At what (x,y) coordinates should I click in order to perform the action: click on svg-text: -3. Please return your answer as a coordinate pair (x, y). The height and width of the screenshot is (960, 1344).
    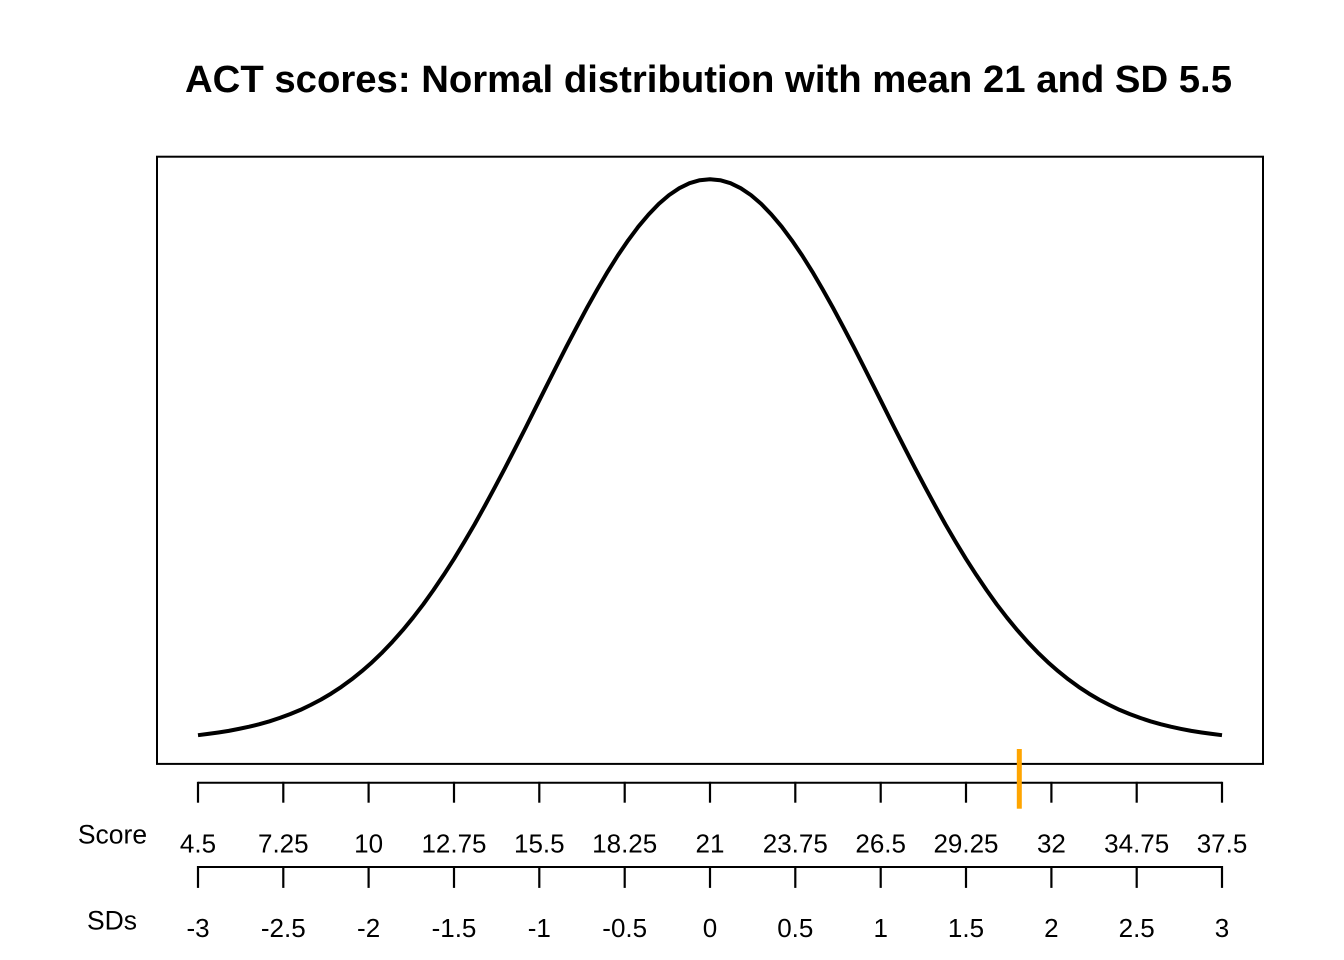
    Looking at the image, I should click on (197, 928).